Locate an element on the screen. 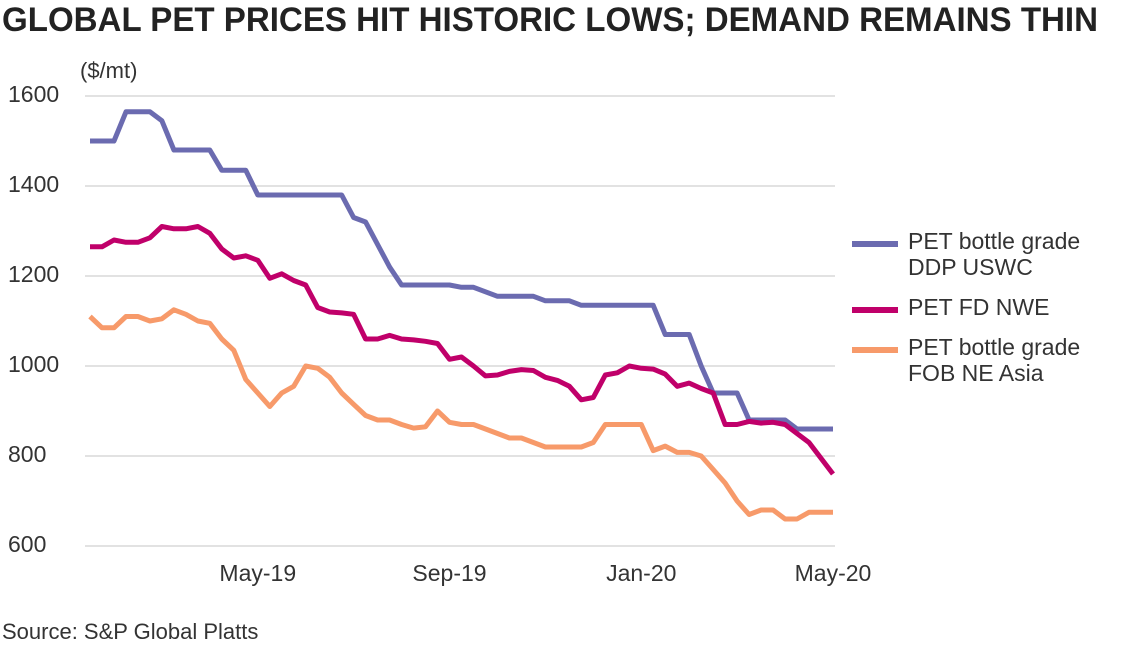 This screenshot has height=650, width=1122. legend-label: PET bottle grade FOB NE Asia is located at coordinates (994, 360).